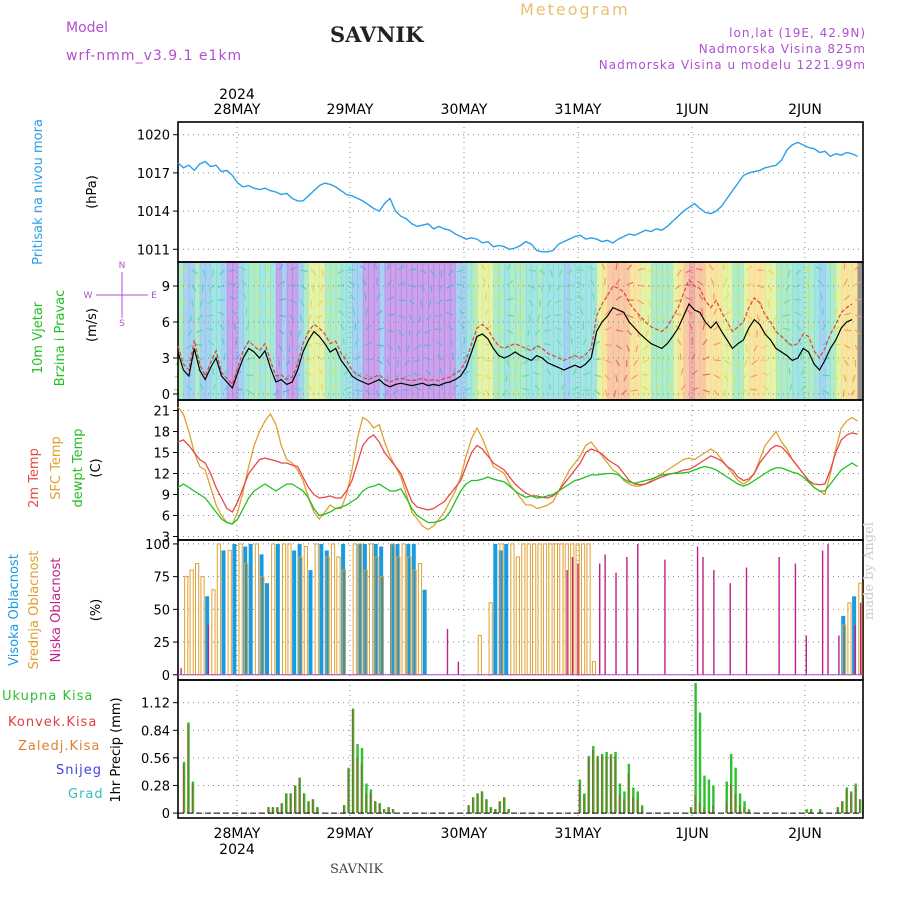  Describe the element at coordinates (464, 834) in the screenshot. I see `day-label-bottom: 30MAY` at that location.